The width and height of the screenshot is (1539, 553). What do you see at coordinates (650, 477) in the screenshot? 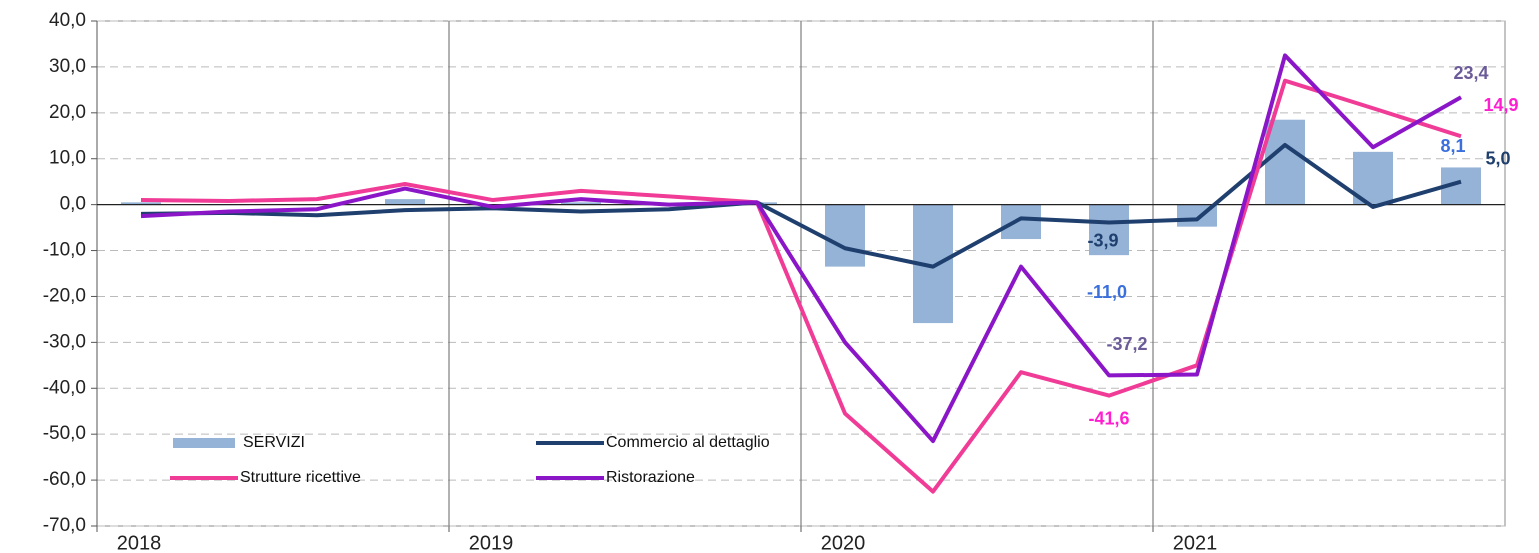
I see `legend-label: Ristorazione` at bounding box center [650, 477].